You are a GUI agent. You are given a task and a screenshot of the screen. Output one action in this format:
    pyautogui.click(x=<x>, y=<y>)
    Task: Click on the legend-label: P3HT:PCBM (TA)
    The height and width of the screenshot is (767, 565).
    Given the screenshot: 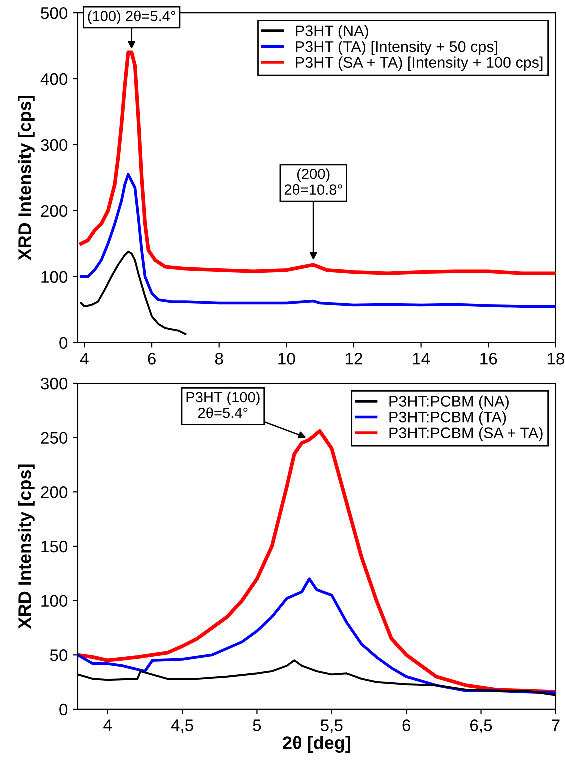 What is the action you would take?
    pyautogui.click(x=448, y=418)
    